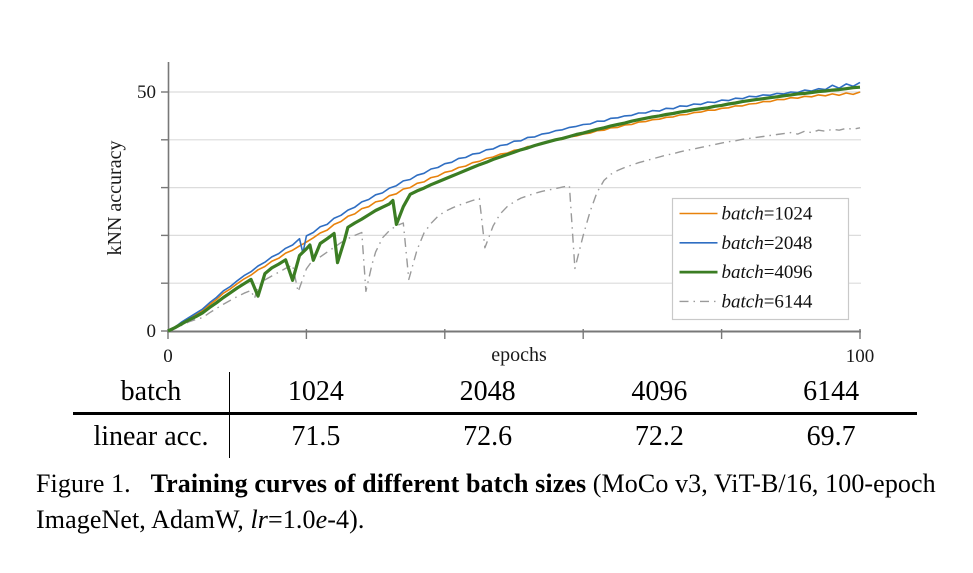  What do you see at coordinates (316, 436) in the screenshot?
I see `table-cell: 71.5` at bounding box center [316, 436].